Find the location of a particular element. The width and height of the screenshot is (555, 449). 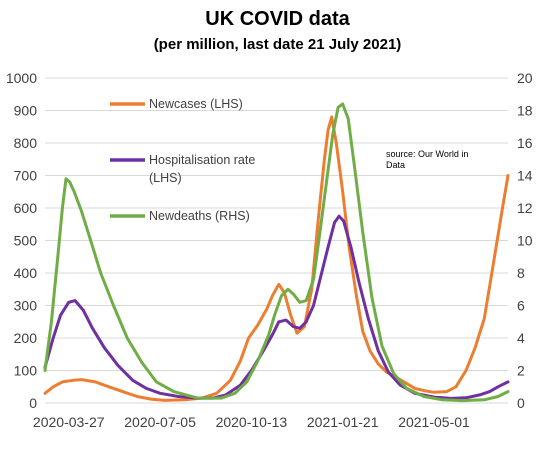

y-left-tick-700: 700 is located at coordinates (26, 176).